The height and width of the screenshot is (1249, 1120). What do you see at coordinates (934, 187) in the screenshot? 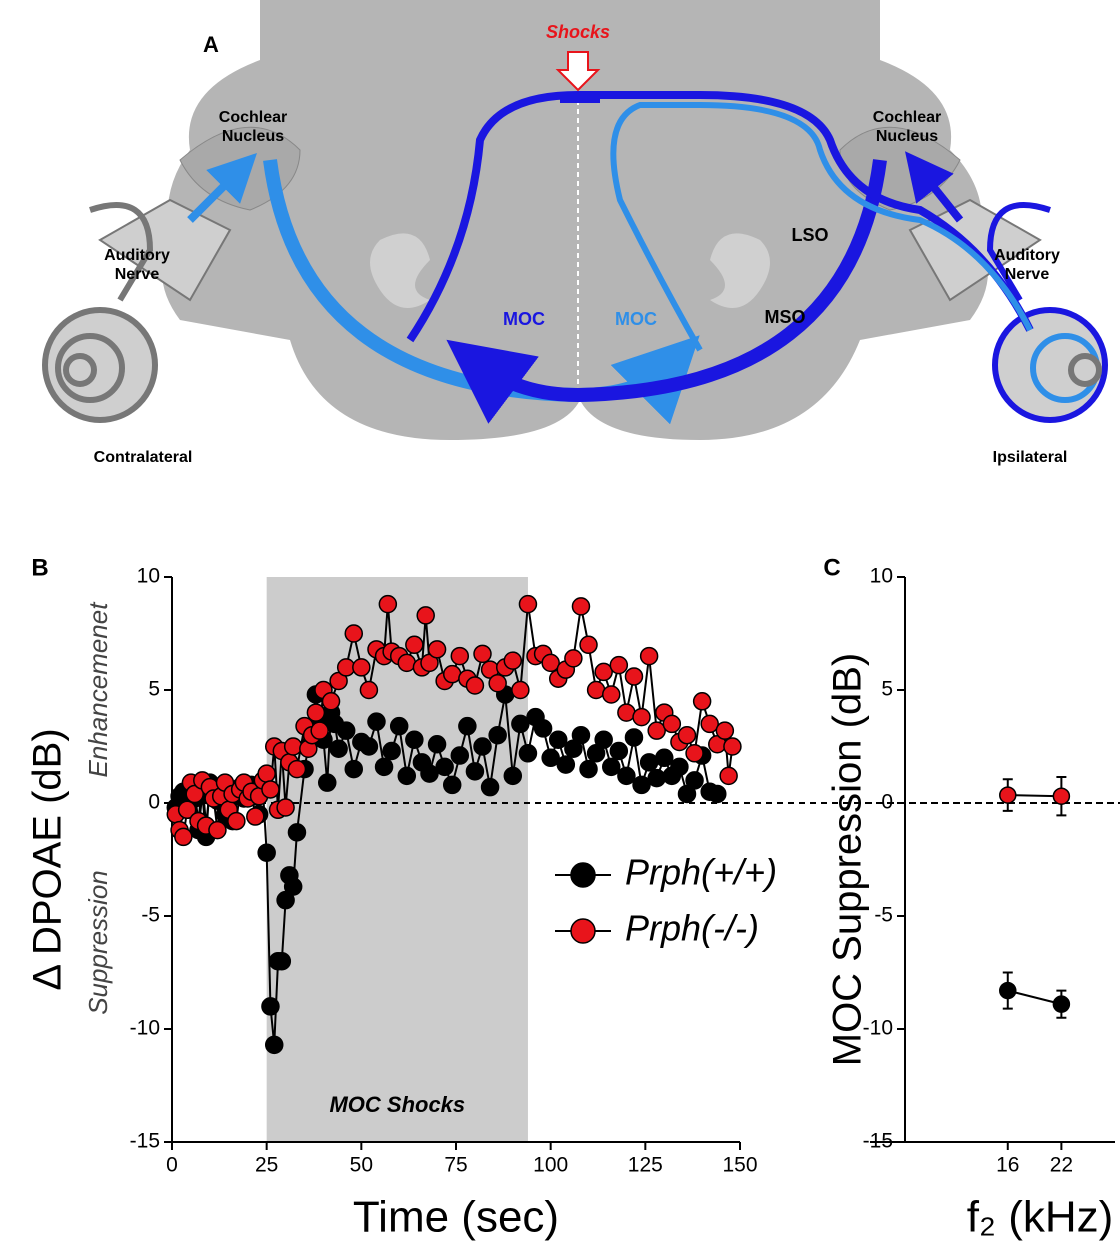
I see `ipsi-nerve-arrow` at bounding box center [934, 187].